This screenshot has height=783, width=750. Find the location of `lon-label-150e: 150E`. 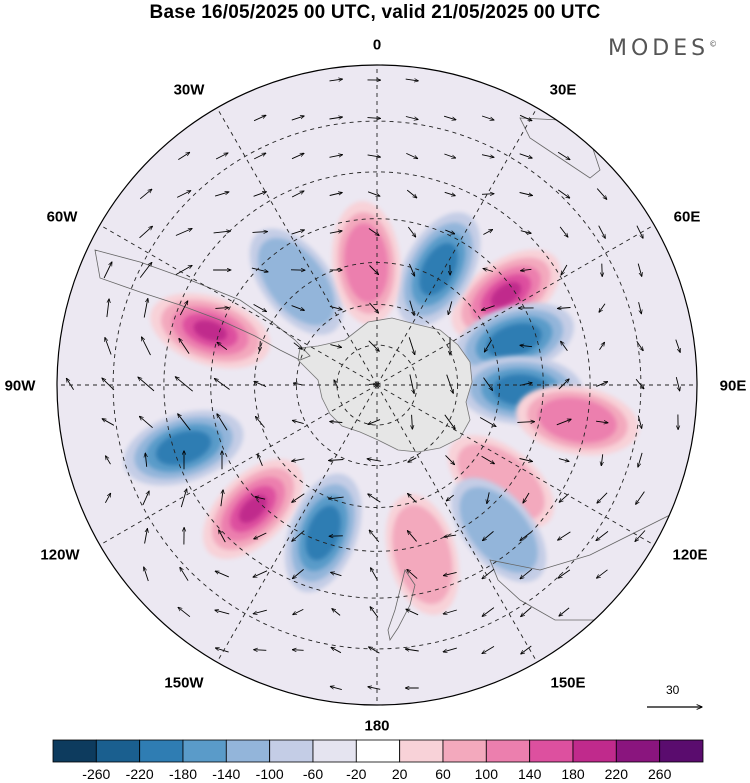

lon-label-150e: 150E is located at coordinates (568, 683).